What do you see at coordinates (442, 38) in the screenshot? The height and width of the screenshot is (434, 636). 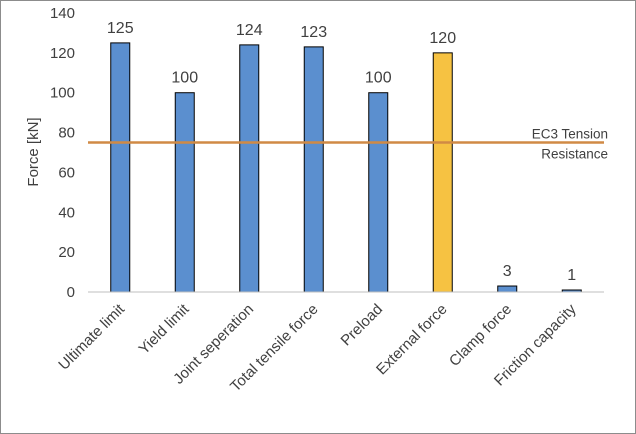 I see `data-label: 120` at bounding box center [442, 38].